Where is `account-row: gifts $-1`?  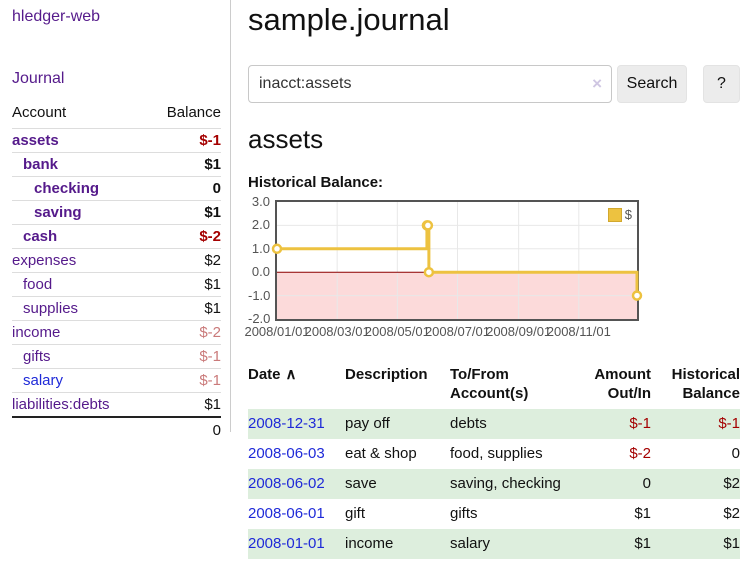 account-row: gifts $-1 is located at coordinates (116, 356).